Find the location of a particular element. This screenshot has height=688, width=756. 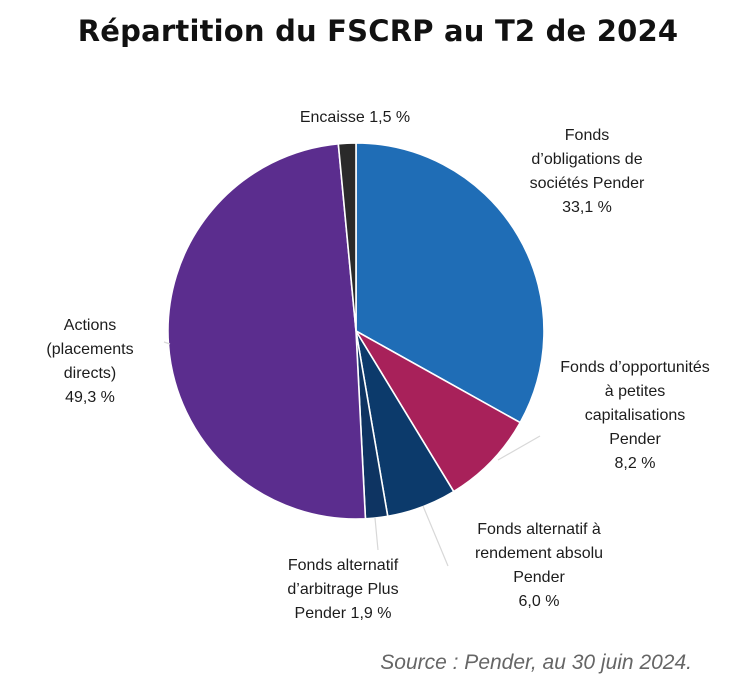

slice-label-line: Fonds is located at coordinates (587, 135).